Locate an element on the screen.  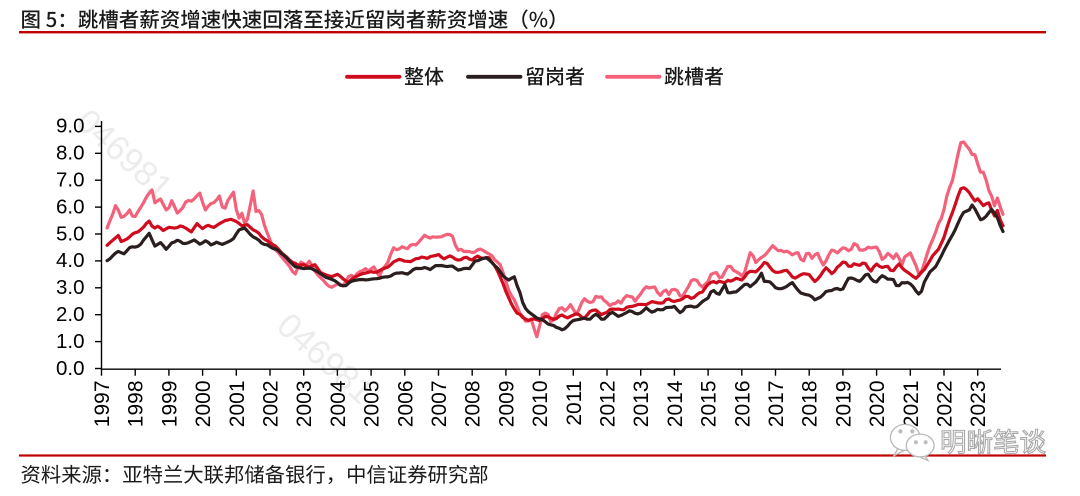
svg-text: 2015 is located at coordinates (709, 404).